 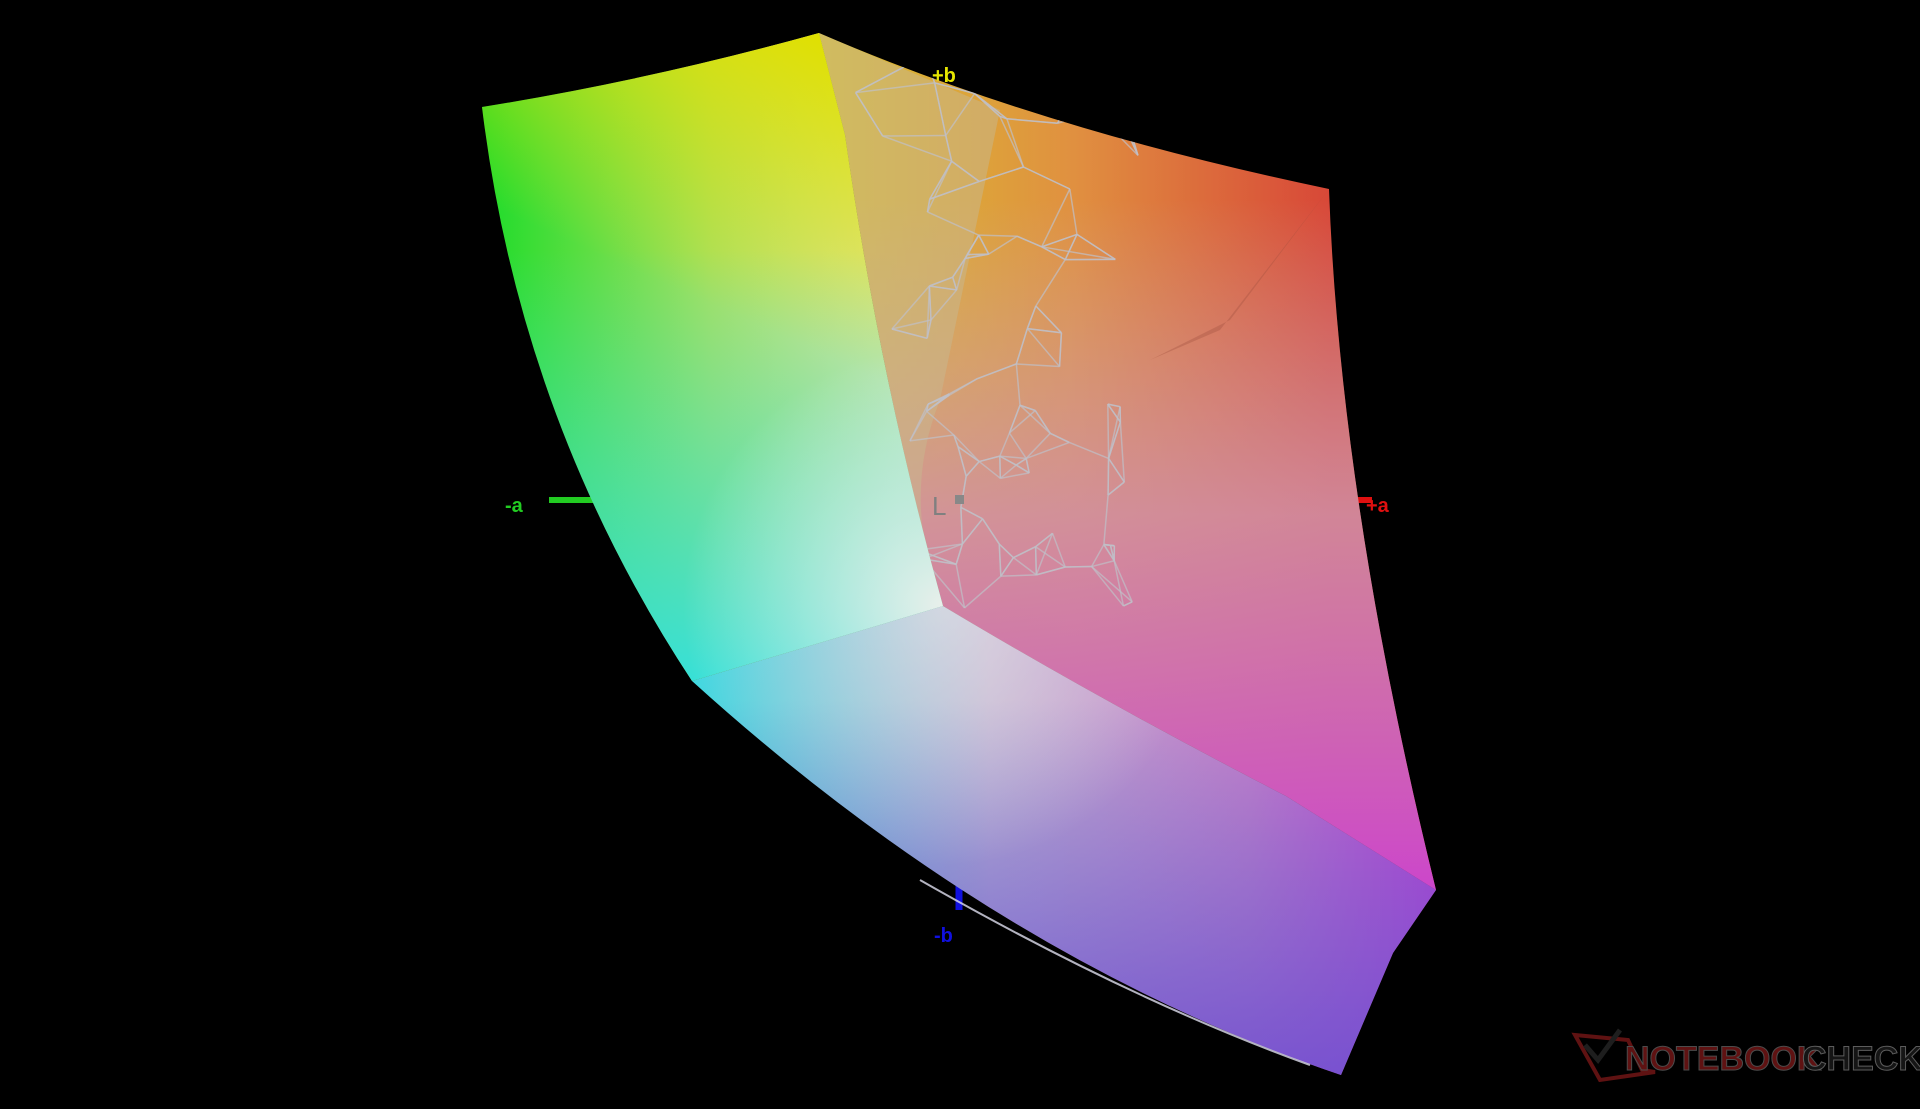 What do you see at coordinates (944, 76) in the screenshot?
I see `plus-b-axis-label: +b` at bounding box center [944, 76].